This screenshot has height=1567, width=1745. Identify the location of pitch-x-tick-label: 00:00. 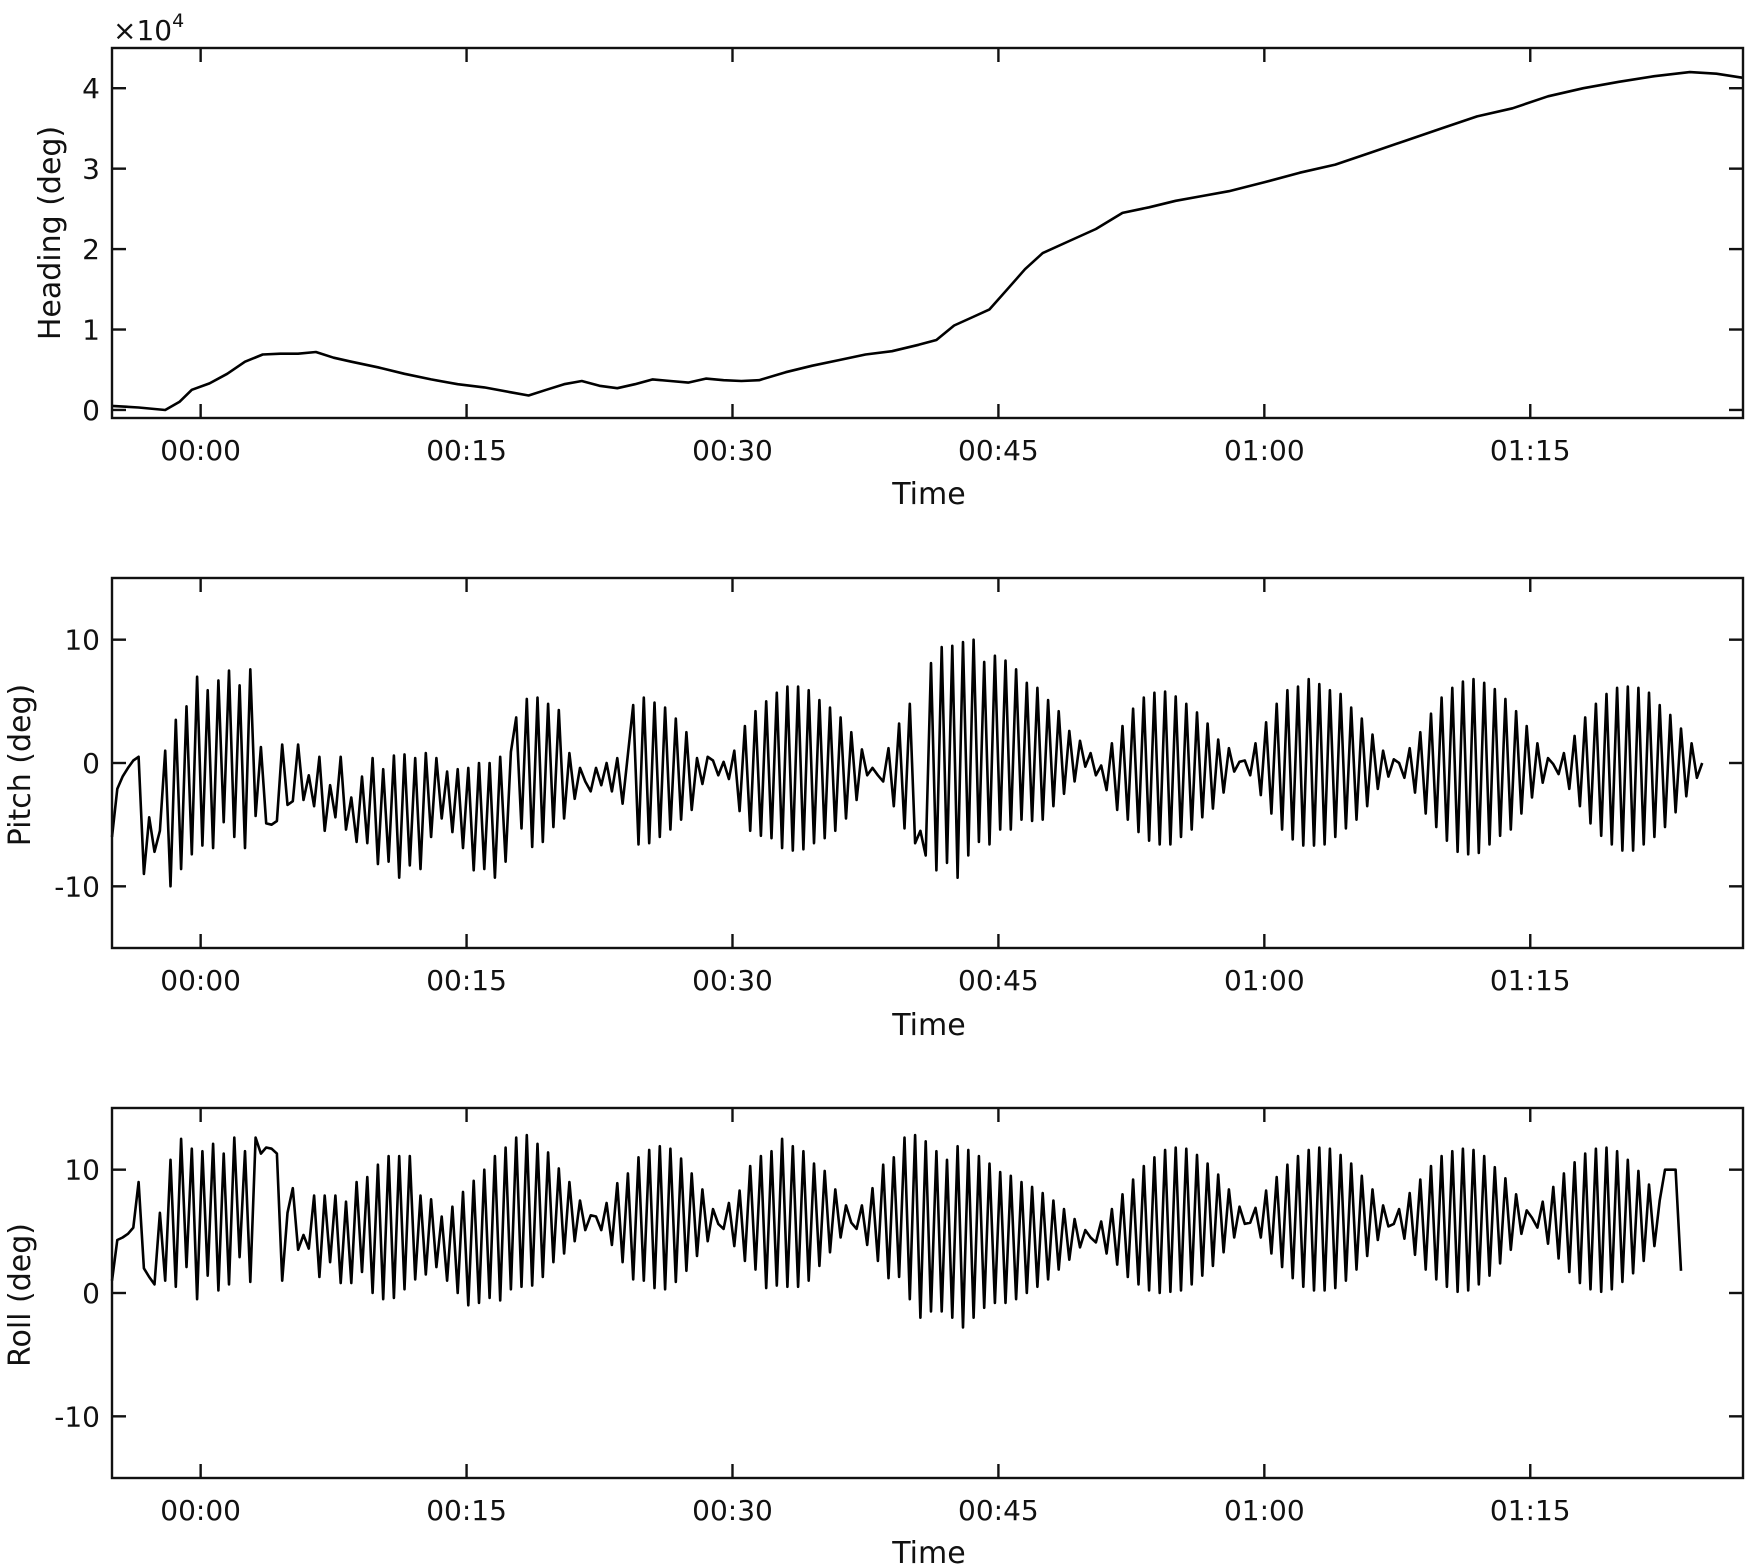
(200, 980).